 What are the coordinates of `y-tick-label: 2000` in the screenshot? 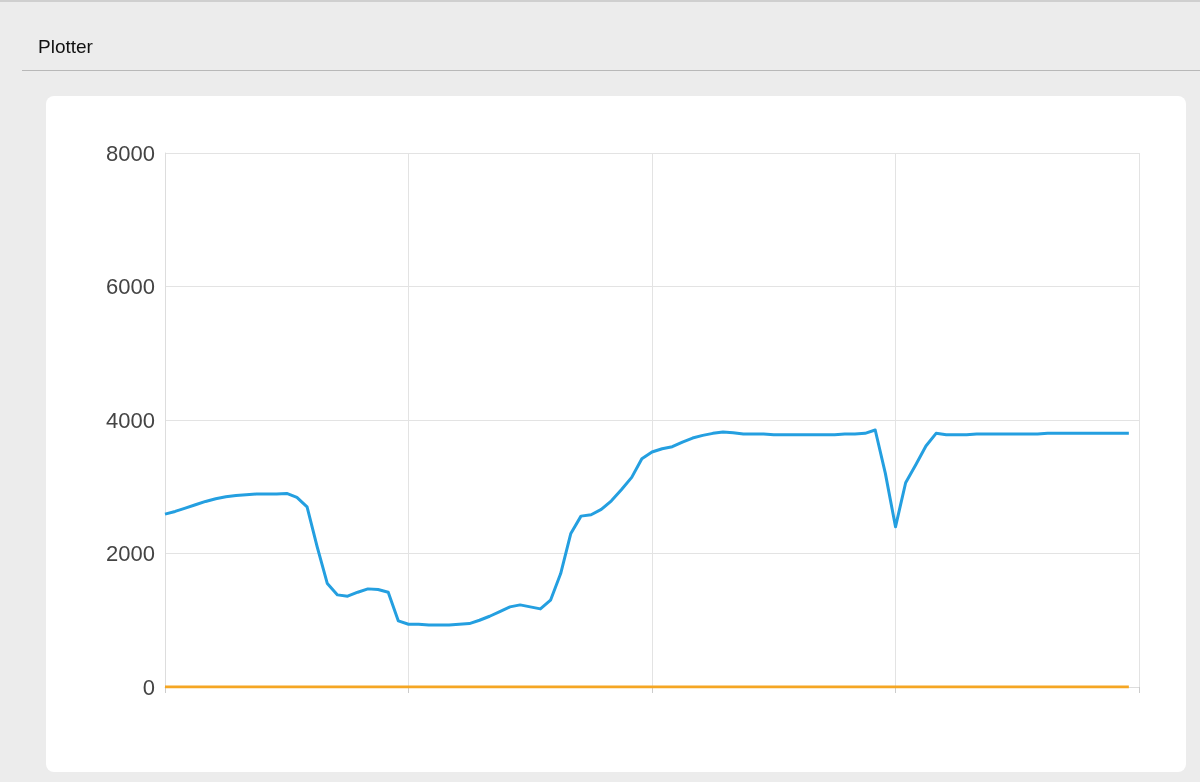 It's located at (130, 553).